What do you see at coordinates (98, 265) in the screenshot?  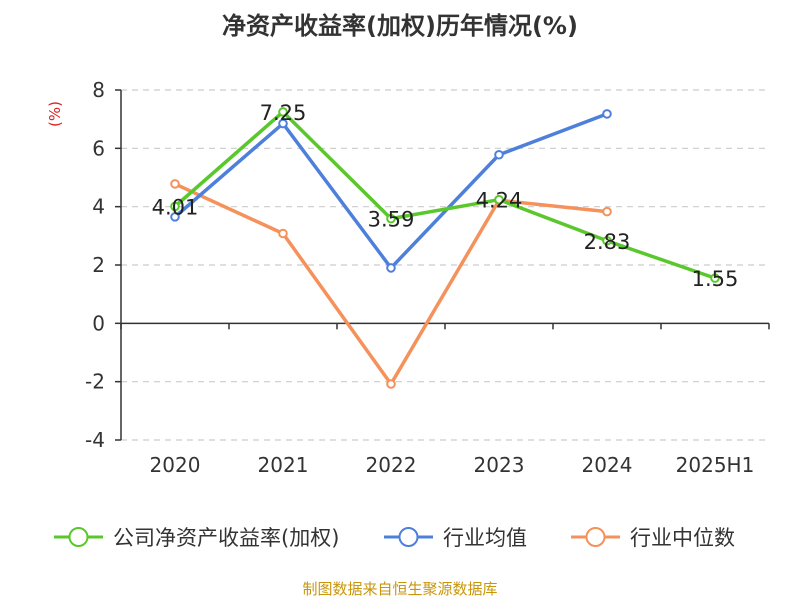 I see `y-tick-label: 2` at bounding box center [98, 265].